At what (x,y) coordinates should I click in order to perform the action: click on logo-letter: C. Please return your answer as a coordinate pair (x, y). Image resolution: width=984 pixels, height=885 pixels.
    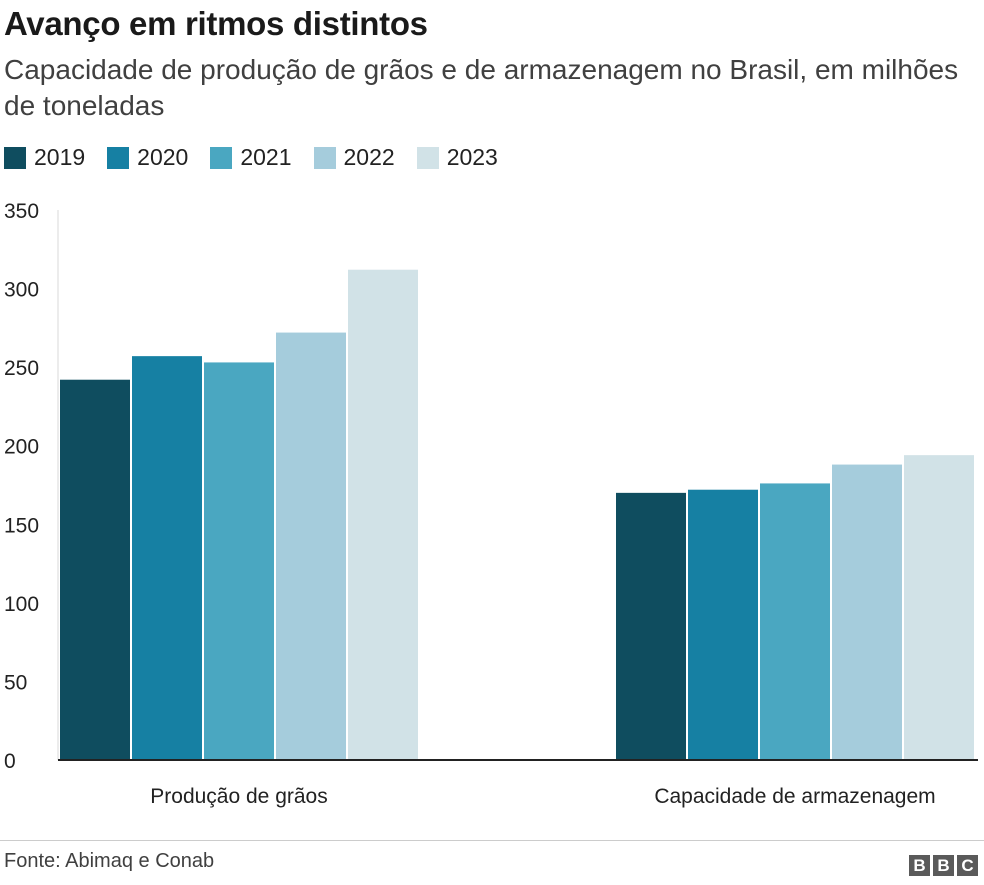
    Looking at the image, I should click on (967, 865).